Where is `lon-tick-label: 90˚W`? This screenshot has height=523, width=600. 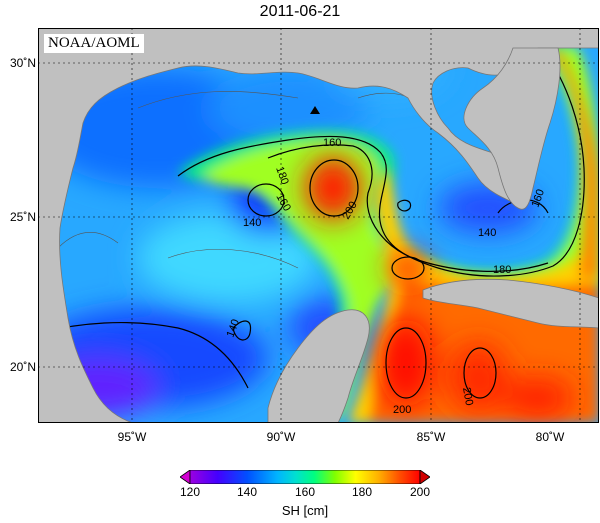 lon-tick-label: 90˚W is located at coordinates (281, 437).